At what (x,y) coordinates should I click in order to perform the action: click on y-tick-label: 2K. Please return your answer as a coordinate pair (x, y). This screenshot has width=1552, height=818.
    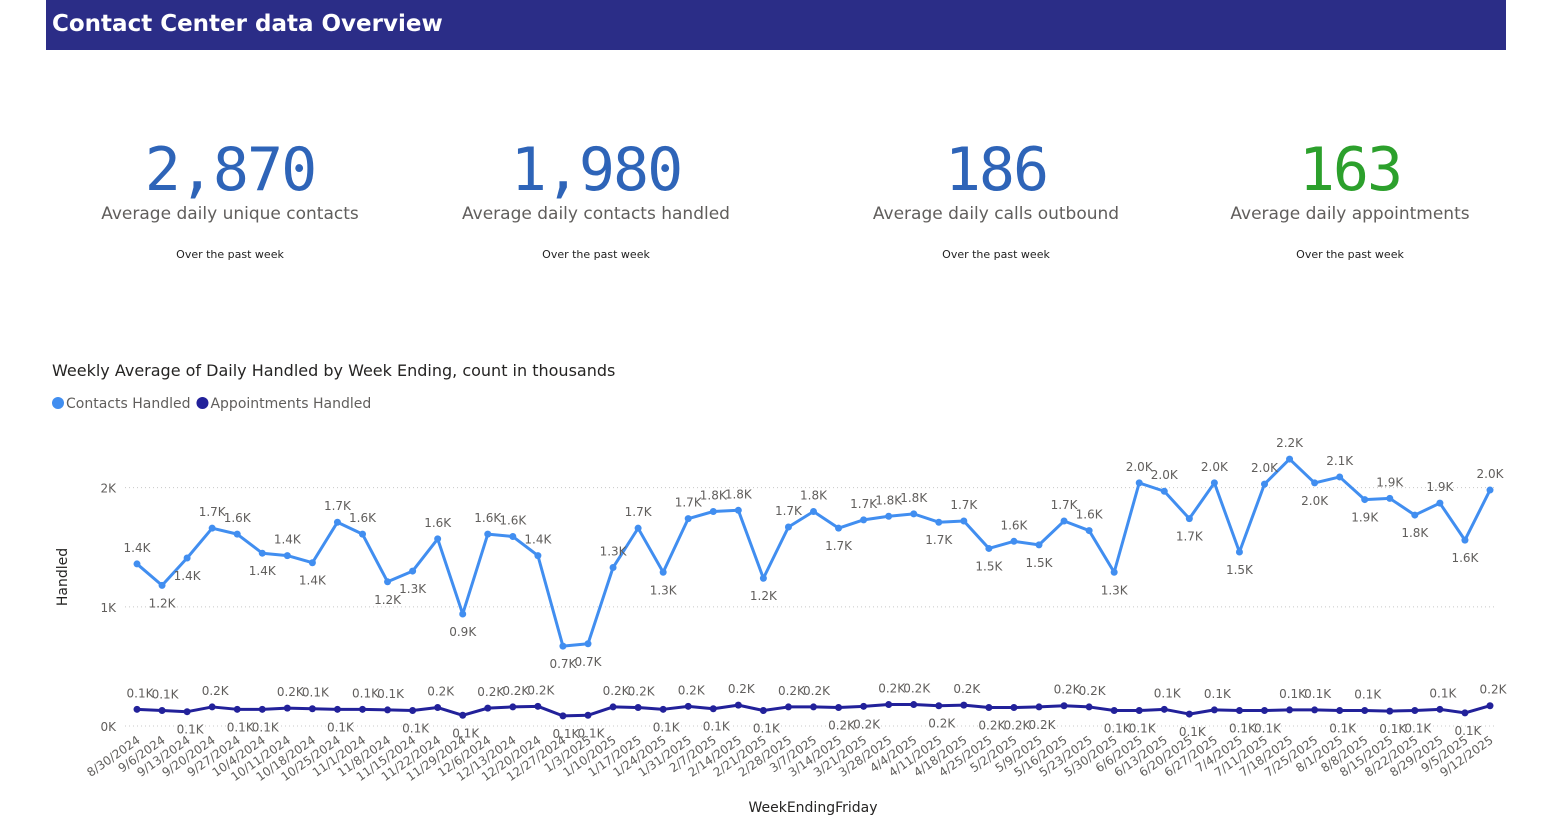
    Looking at the image, I should click on (108, 489).